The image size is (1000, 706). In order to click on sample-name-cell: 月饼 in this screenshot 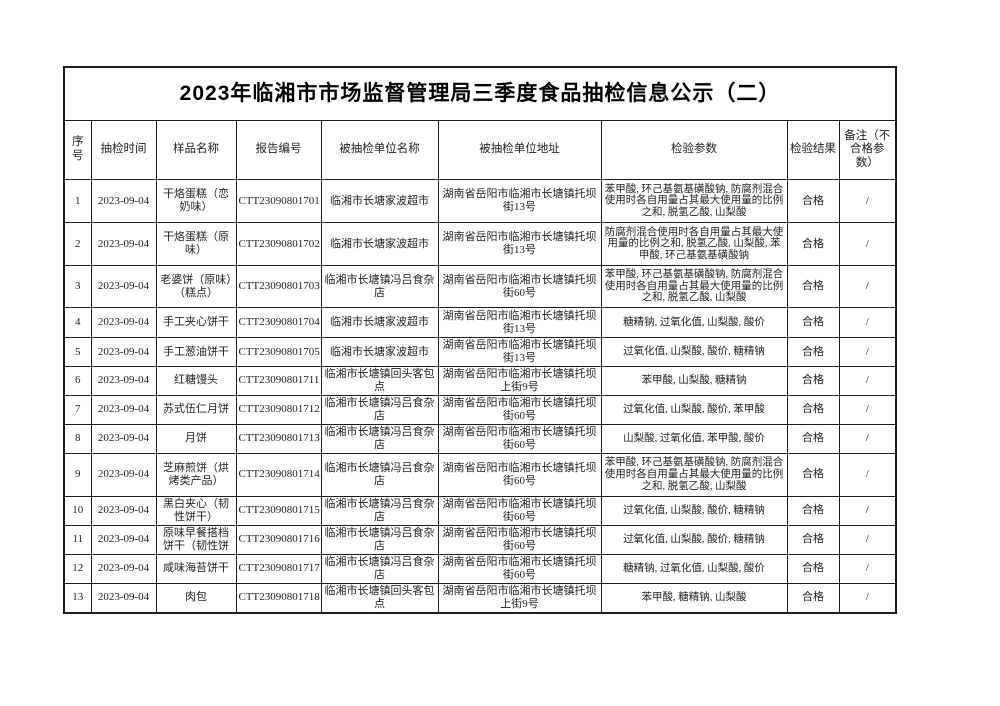, I will do `click(196, 438)`.